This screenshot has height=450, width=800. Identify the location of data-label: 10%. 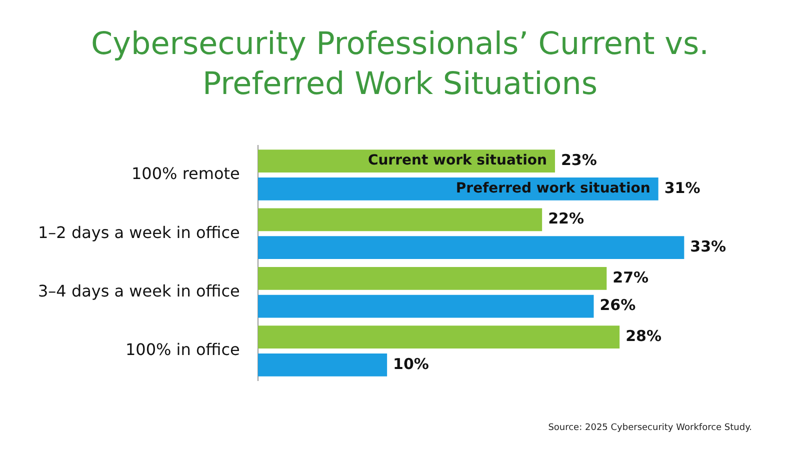
(411, 363).